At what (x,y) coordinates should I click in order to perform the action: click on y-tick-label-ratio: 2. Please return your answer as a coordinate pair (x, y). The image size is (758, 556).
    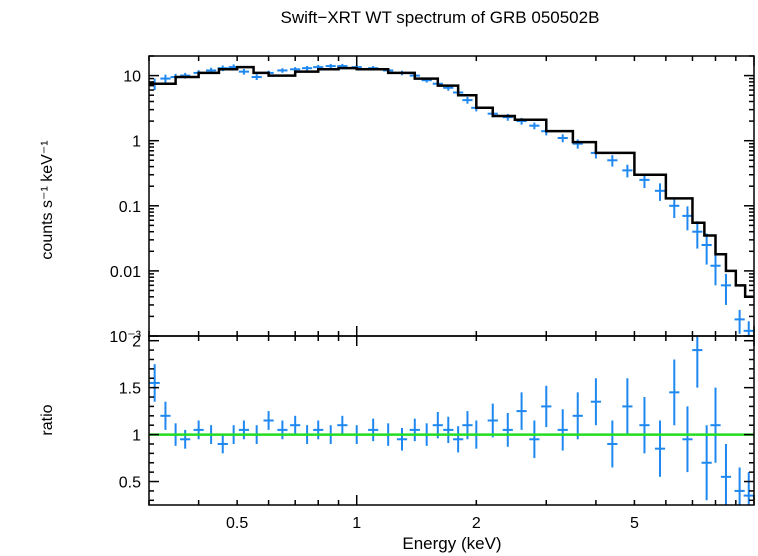
    Looking at the image, I should click on (136, 342).